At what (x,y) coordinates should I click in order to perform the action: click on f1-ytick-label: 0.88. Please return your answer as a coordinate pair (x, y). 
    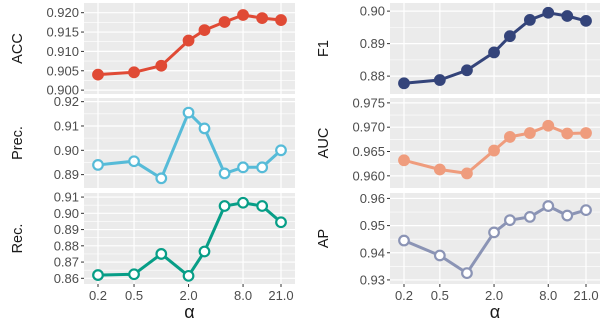
    Looking at the image, I should click on (372, 76).